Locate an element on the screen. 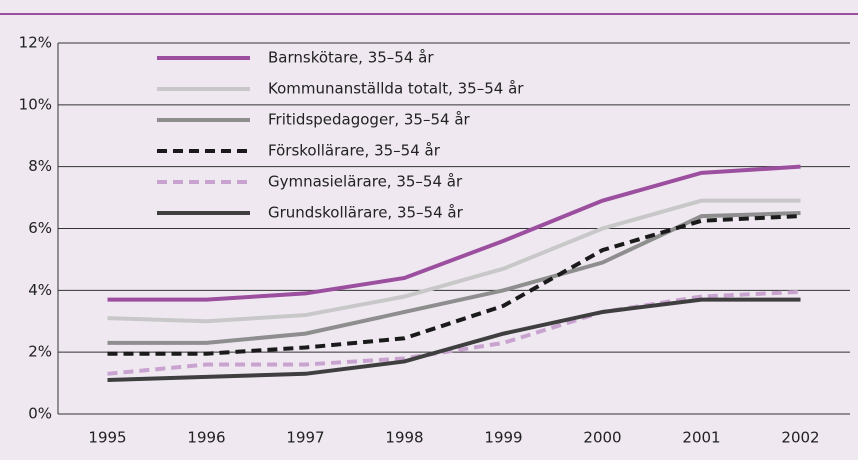 Image resolution: width=858 pixels, height=460 pixels. x-tick-label: 1998 is located at coordinates (404, 438).